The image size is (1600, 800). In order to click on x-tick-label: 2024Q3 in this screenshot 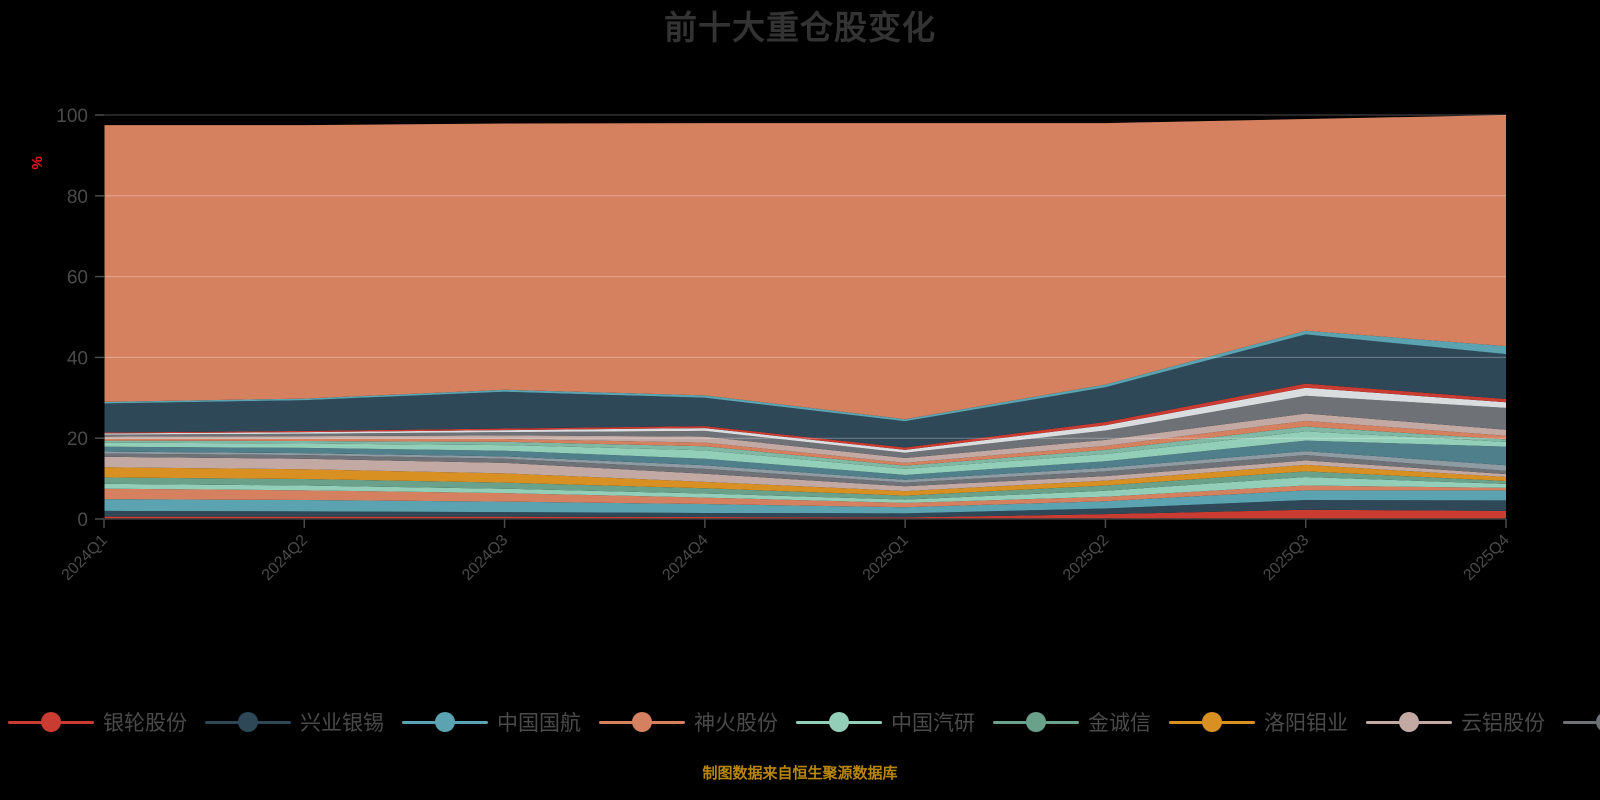, I will do `click(485, 558)`.